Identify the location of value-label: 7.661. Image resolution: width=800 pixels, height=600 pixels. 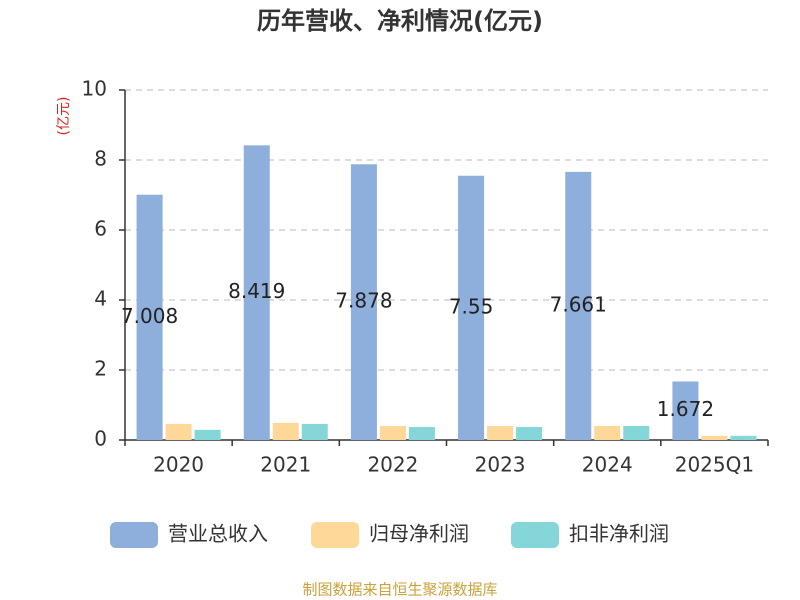
(578, 304).